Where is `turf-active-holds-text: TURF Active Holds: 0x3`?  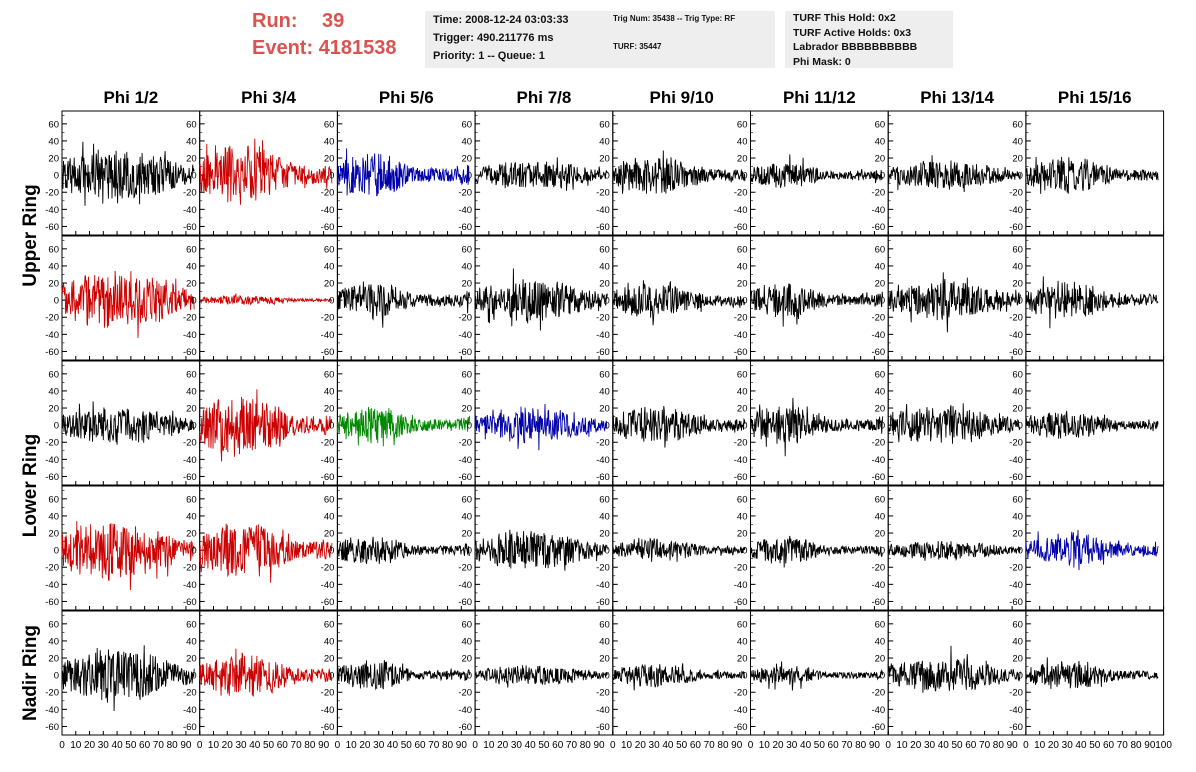 turf-active-holds-text: TURF Active Holds: 0x3 is located at coordinates (852, 32).